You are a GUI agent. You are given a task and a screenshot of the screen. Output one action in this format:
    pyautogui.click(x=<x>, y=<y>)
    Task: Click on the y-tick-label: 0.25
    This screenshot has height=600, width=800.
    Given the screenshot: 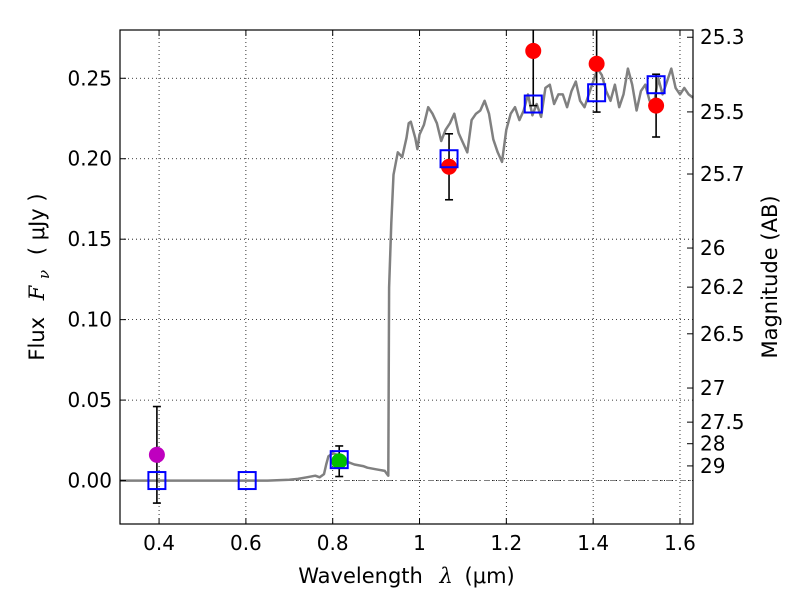 What is the action you would take?
    pyautogui.click(x=89, y=78)
    